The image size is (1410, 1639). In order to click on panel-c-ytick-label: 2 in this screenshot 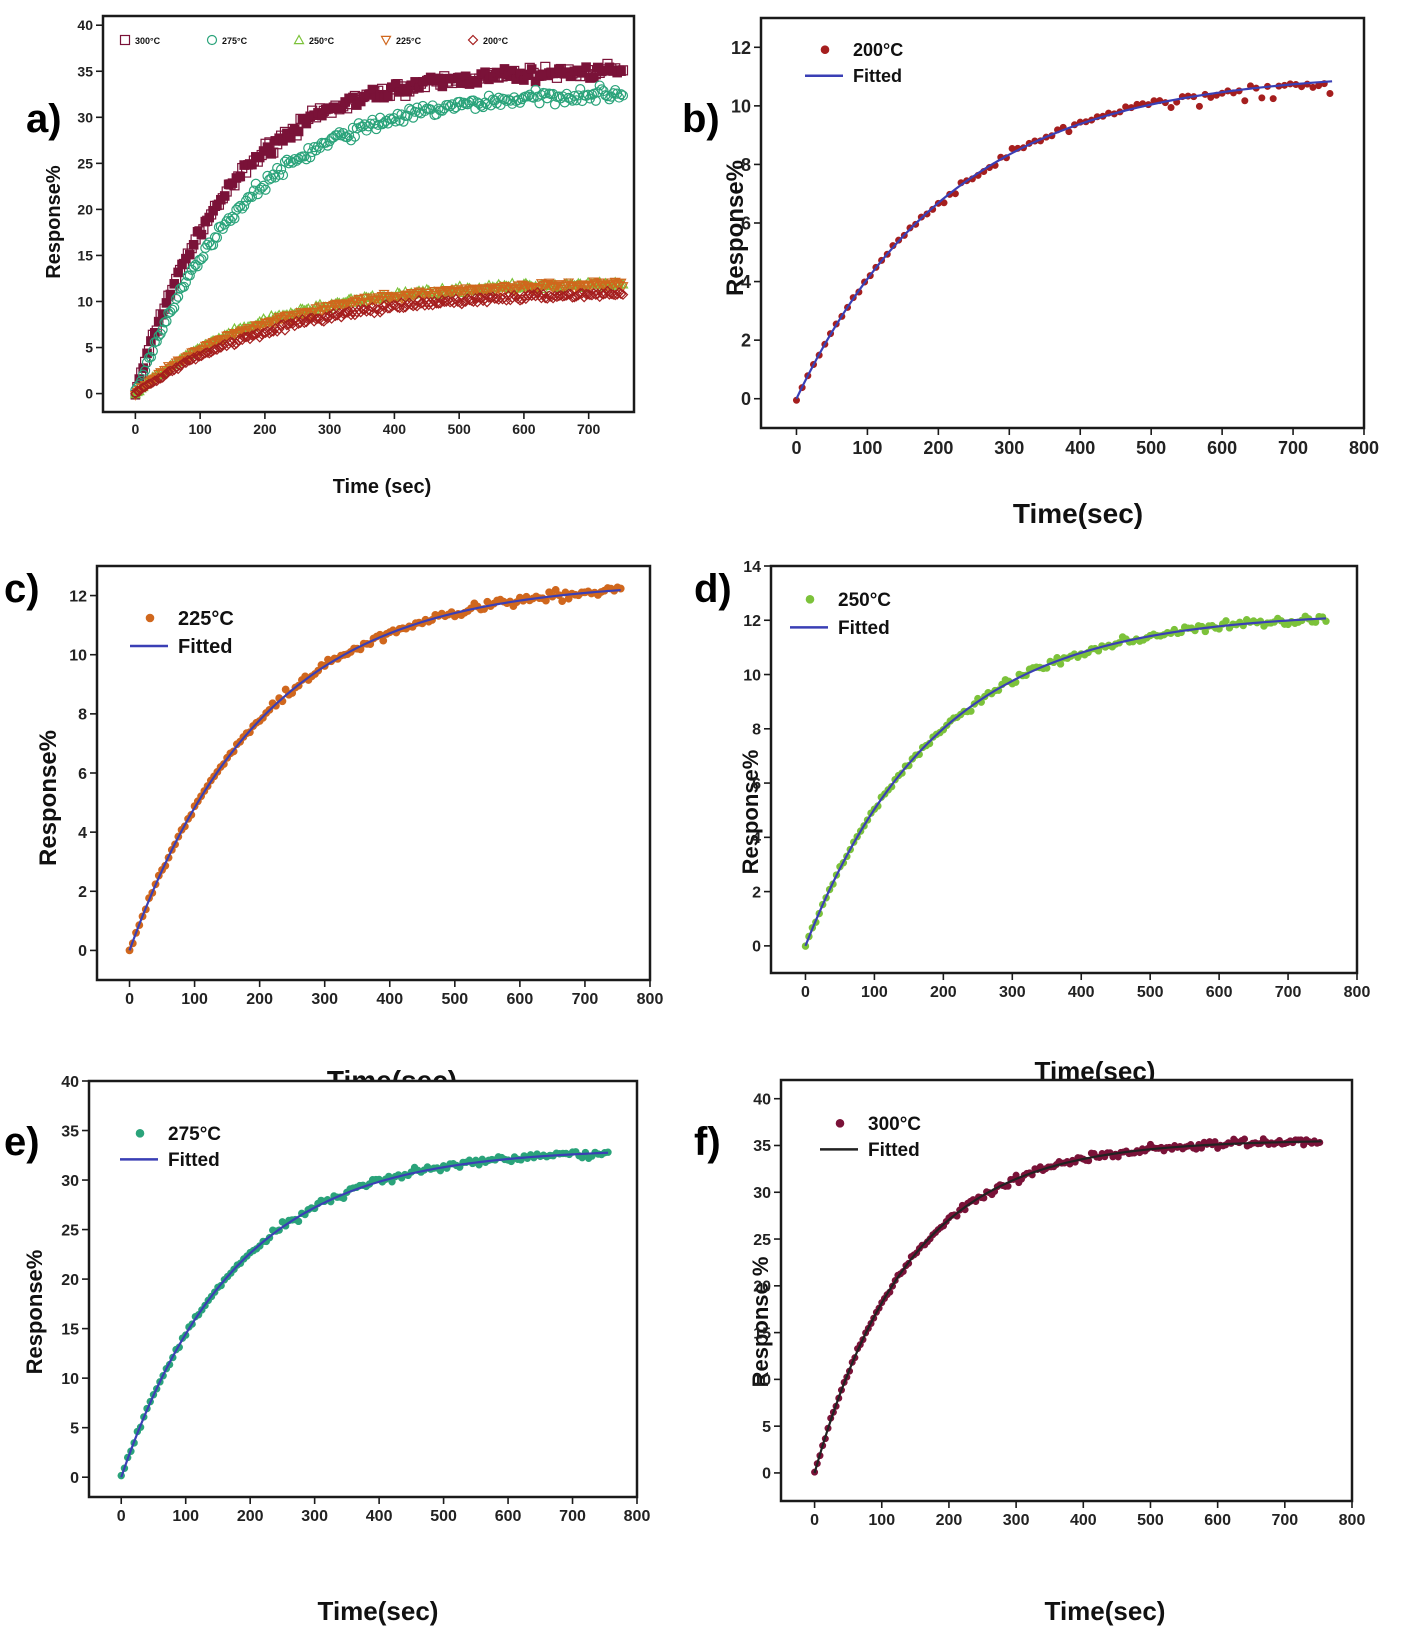, I will do `click(82, 892)`.